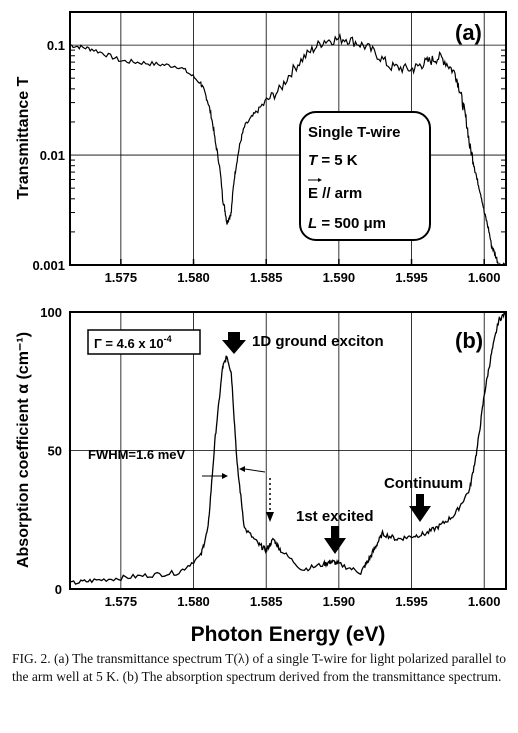 The image size is (518, 733). I want to click on panel-b-x-tick-label: 1.585, so click(266, 601).